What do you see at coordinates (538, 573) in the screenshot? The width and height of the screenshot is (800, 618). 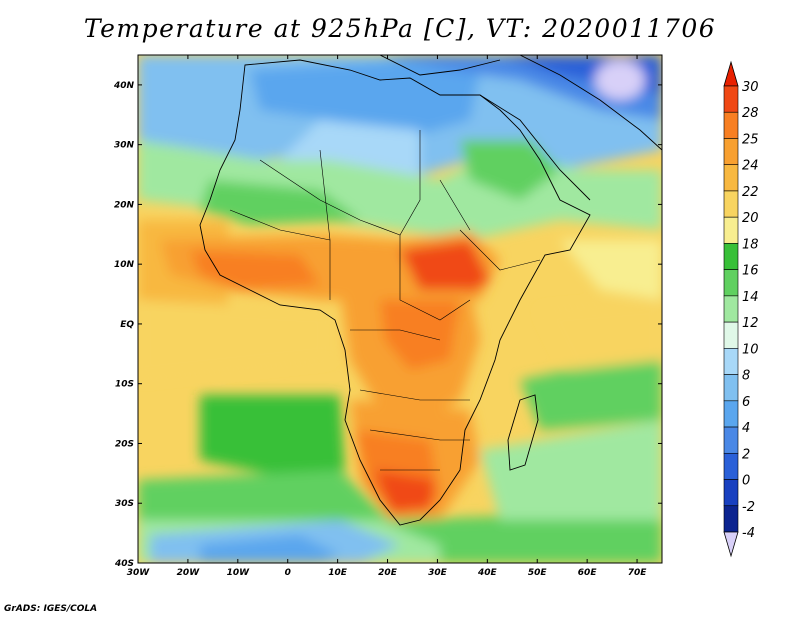 I see `x-tick-label: 50E` at bounding box center [538, 573].